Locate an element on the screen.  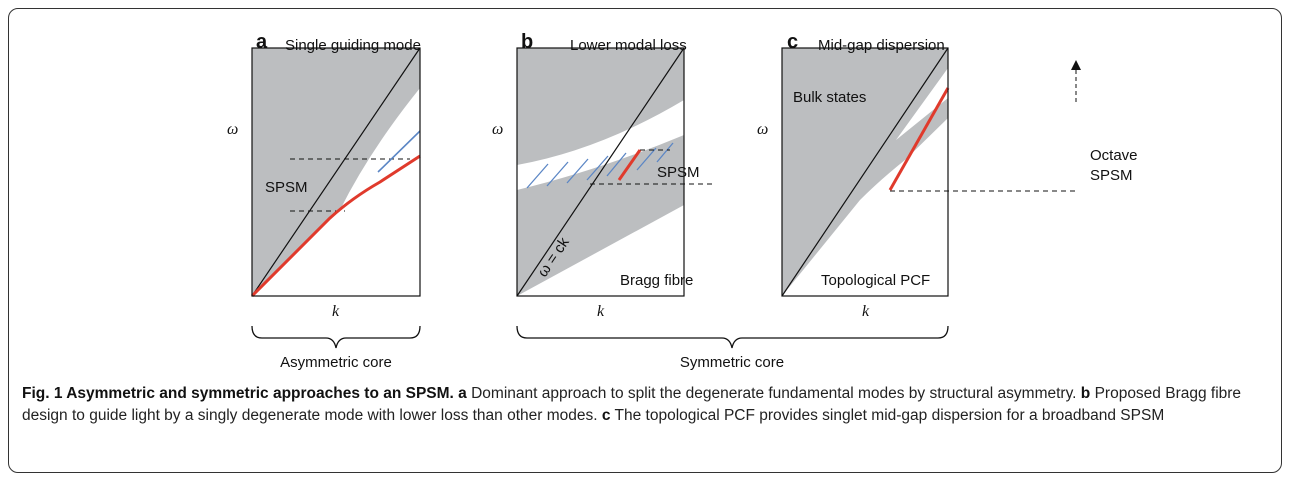
panel-title: Mid-gap dispersion is located at coordinates (881, 45).